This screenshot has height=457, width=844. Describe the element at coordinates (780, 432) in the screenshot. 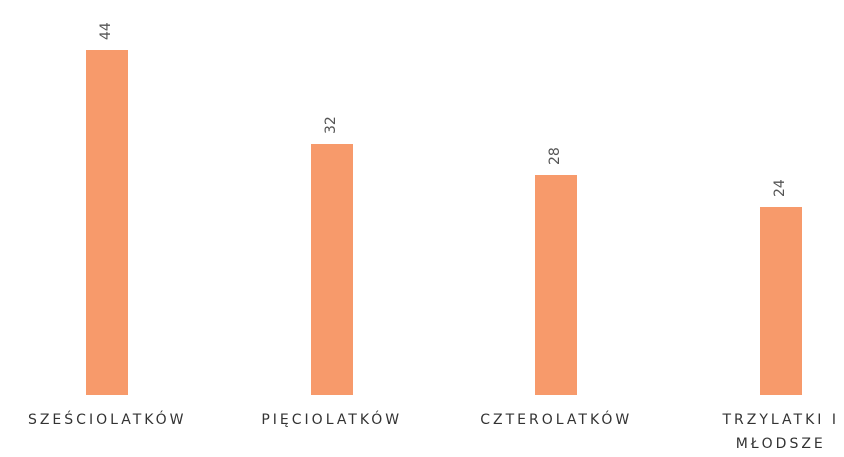

I see `x-tick-label: TRZYLATKI I MŁODSZE` at that location.